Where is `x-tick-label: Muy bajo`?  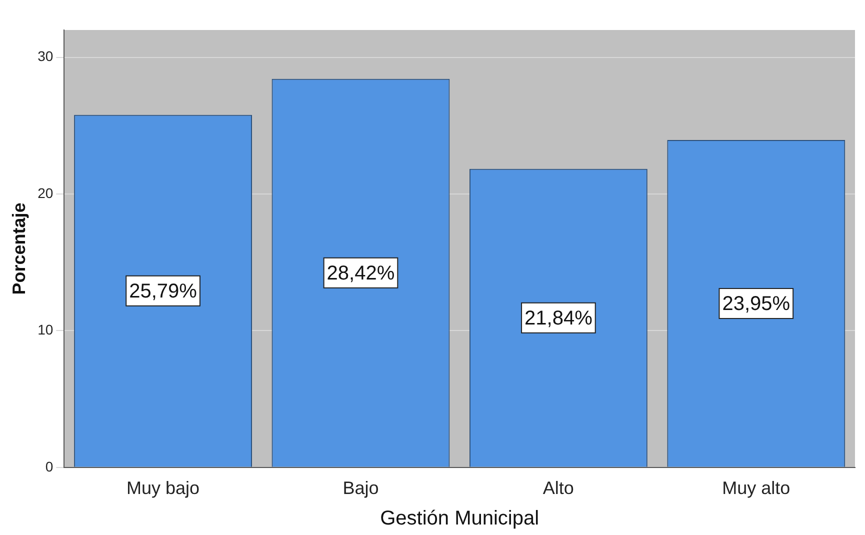
x-tick-label: Muy bajo is located at coordinates (163, 488).